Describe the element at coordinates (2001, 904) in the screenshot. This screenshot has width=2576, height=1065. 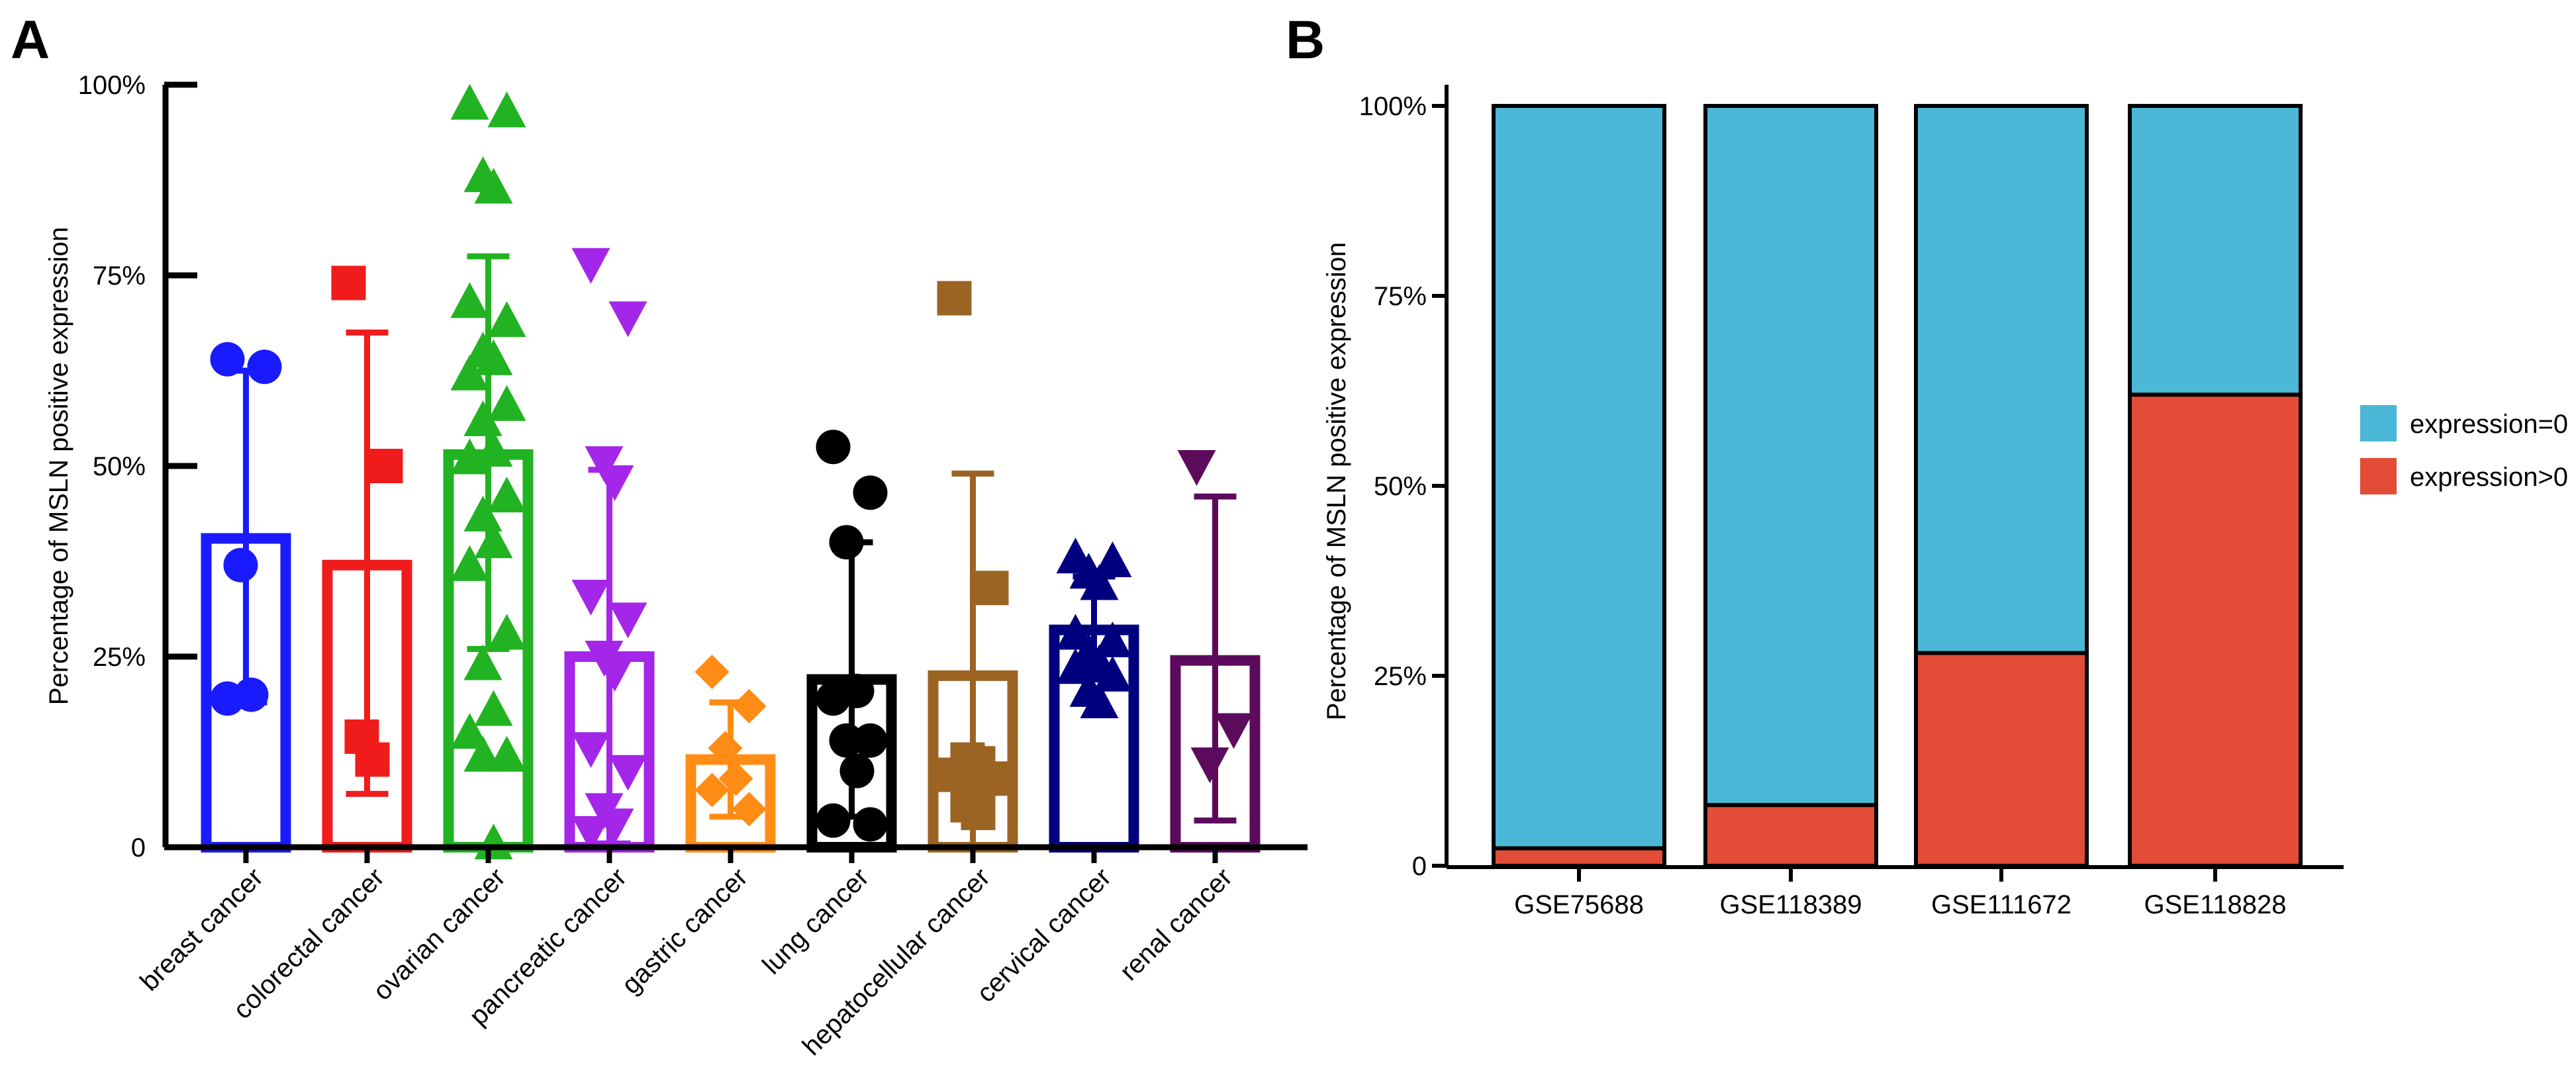
I see `x-tick-label: GSE111672` at that location.